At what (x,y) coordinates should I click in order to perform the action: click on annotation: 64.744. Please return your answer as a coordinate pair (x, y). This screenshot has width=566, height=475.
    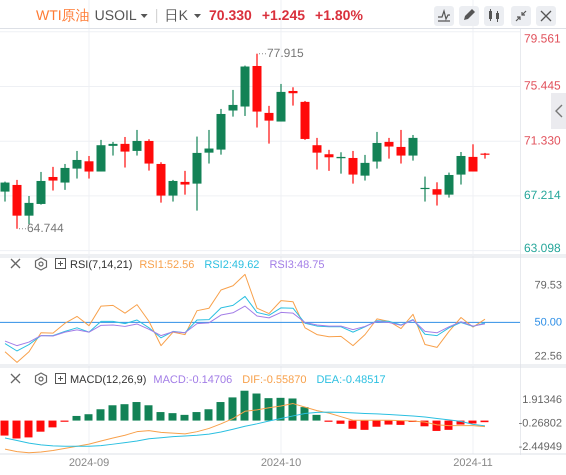
    Looking at the image, I should click on (45, 227).